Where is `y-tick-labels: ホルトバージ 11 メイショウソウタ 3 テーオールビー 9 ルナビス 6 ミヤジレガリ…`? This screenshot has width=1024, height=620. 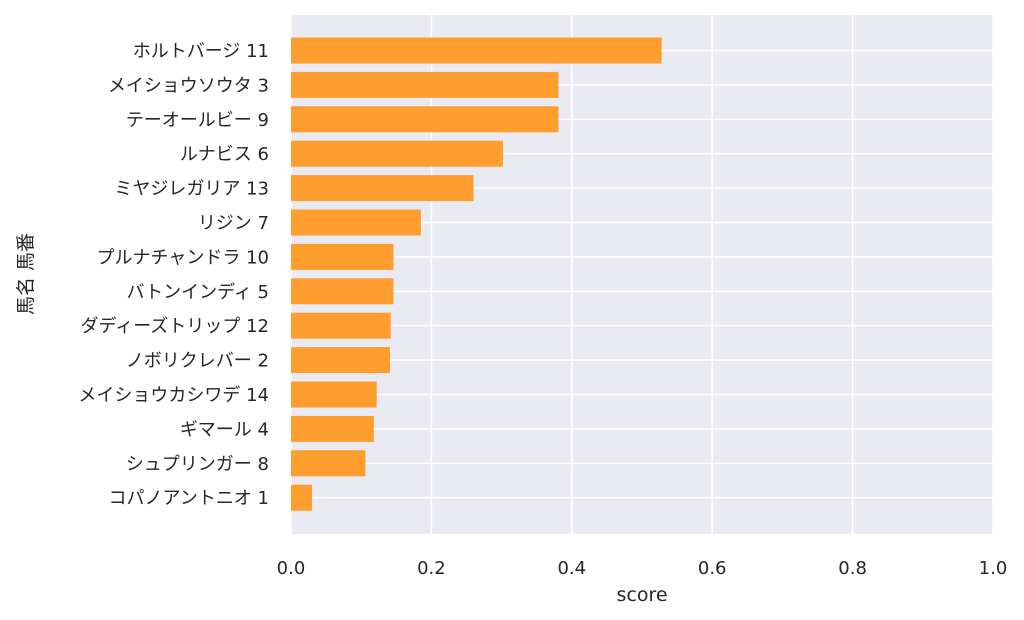 y-tick-labels: ホルトバージ 11 メイショウソウタ 3 テーオールビー 9 ルナビス 6 ミヤジレガリ… is located at coordinates (173, 275).